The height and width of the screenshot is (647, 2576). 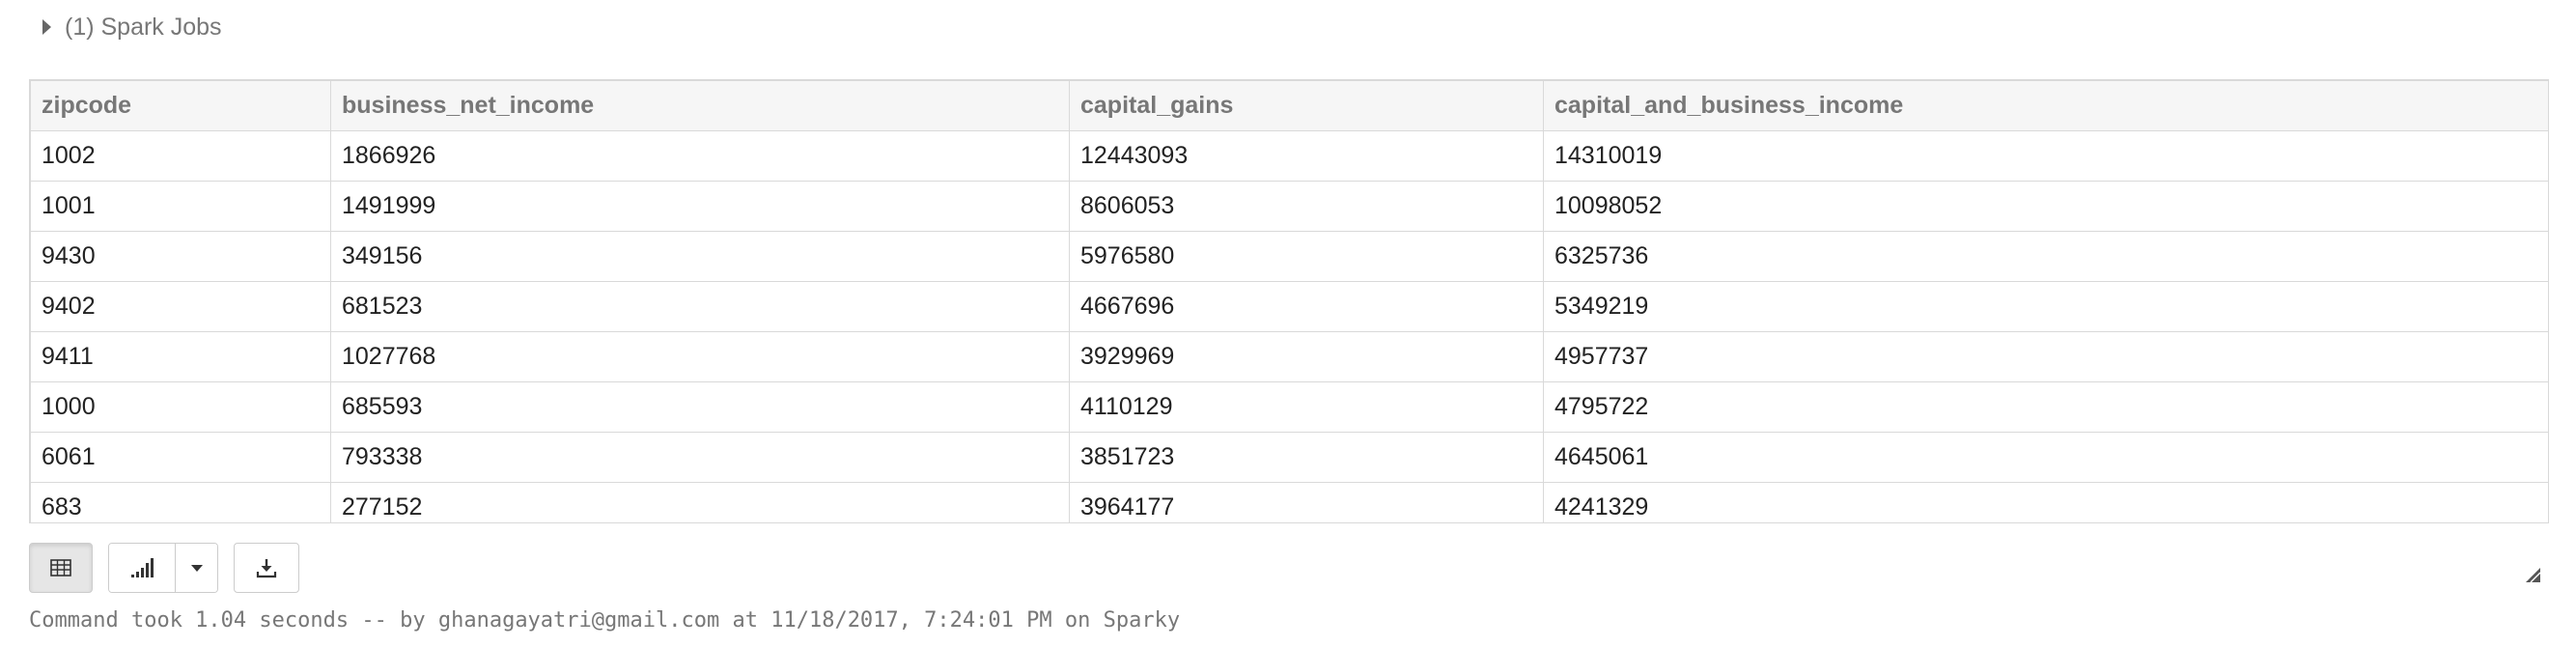 I want to click on table-cell: 10098052, so click(x=2046, y=207).